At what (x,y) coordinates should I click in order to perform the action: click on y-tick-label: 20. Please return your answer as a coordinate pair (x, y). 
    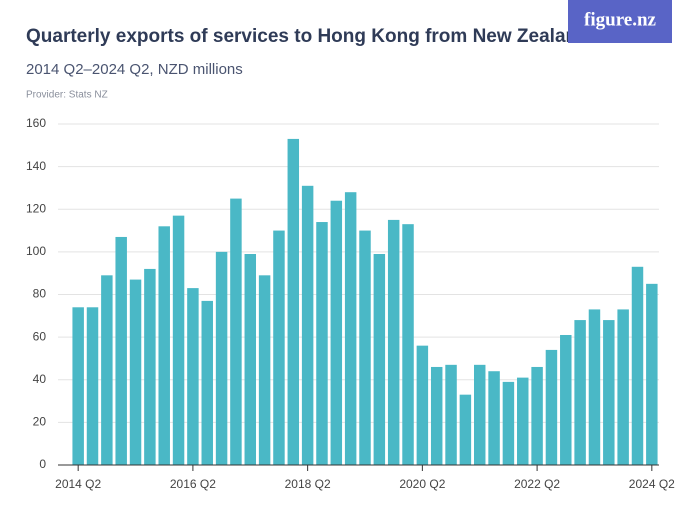
    Looking at the image, I should click on (40, 422).